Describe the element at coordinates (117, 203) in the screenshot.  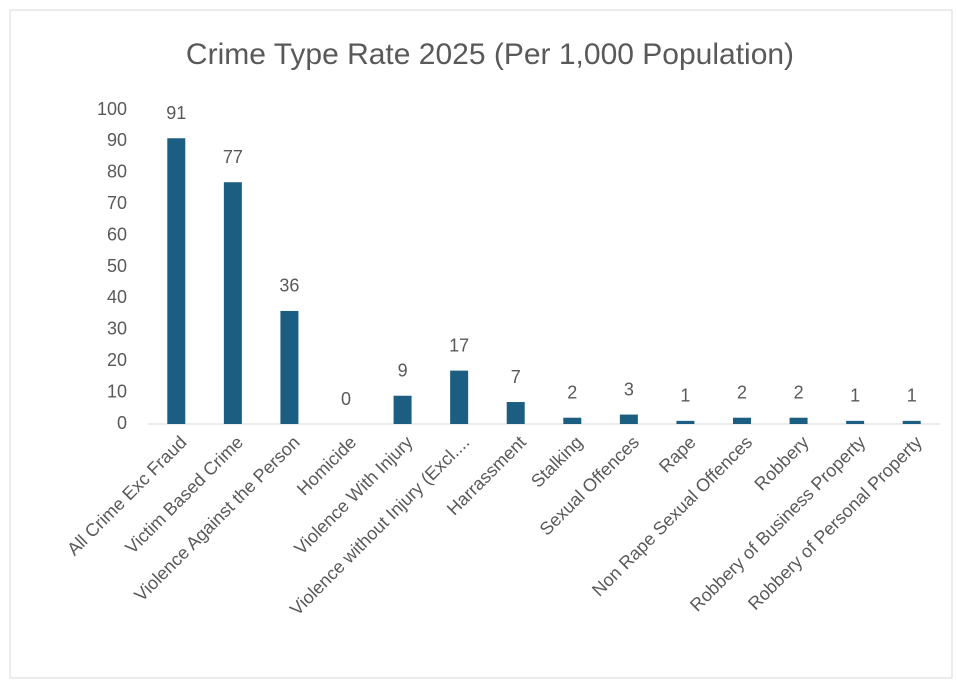
I see `y-tick-label: 70` at that location.